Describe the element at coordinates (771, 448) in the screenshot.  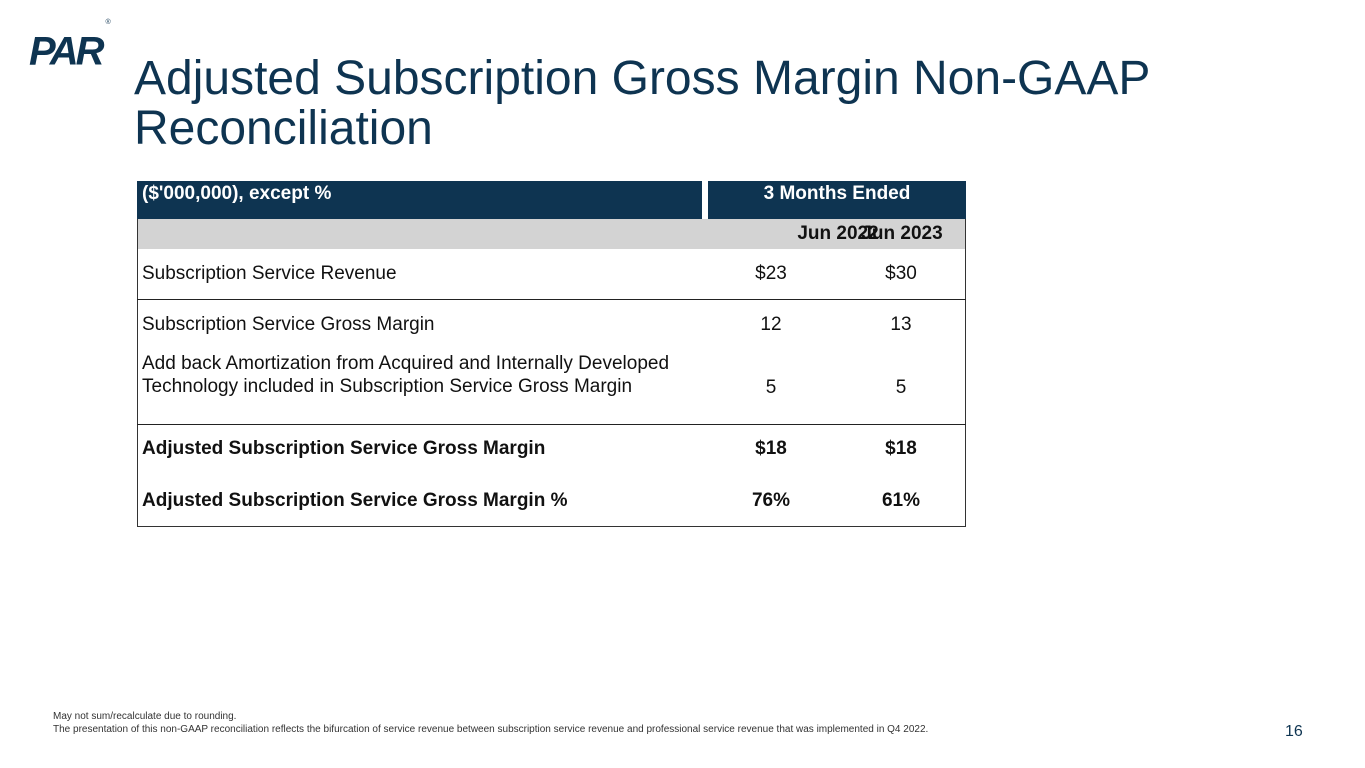
I see `row-value-2022: $18` at that location.